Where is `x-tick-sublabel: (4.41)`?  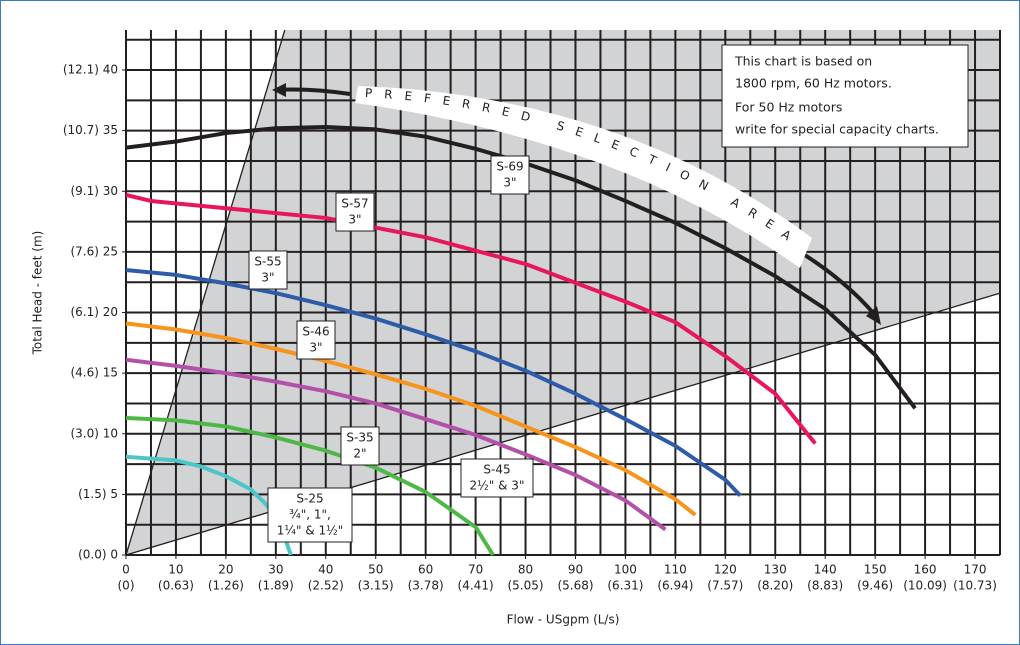 x-tick-sublabel: (4.41) is located at coordinates (476, 586).